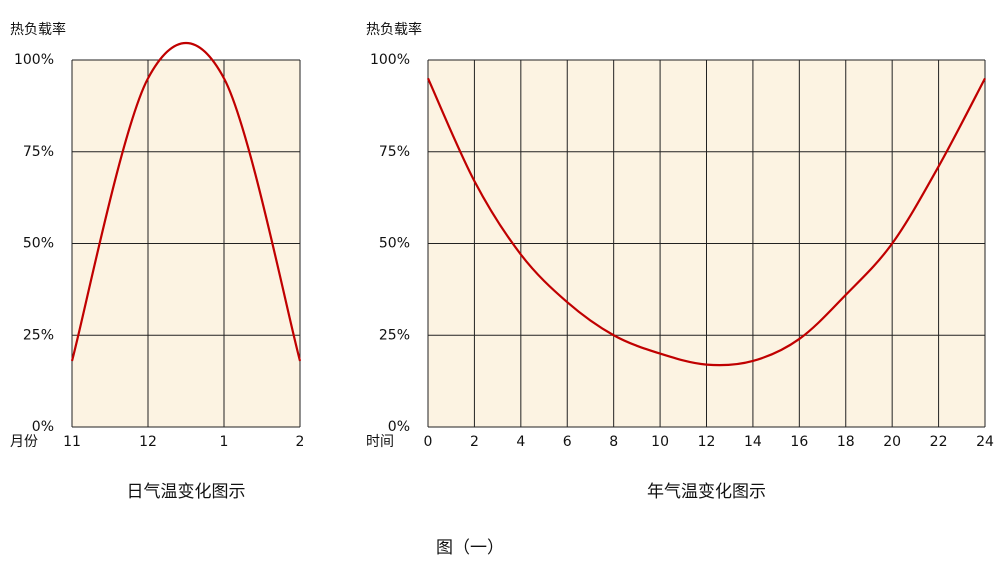 The width and height of the screenshot is (1000, 573). Describe the element at coordinates (939, 442) in the screenshot. I see `x-tick-label: 22` at that location.